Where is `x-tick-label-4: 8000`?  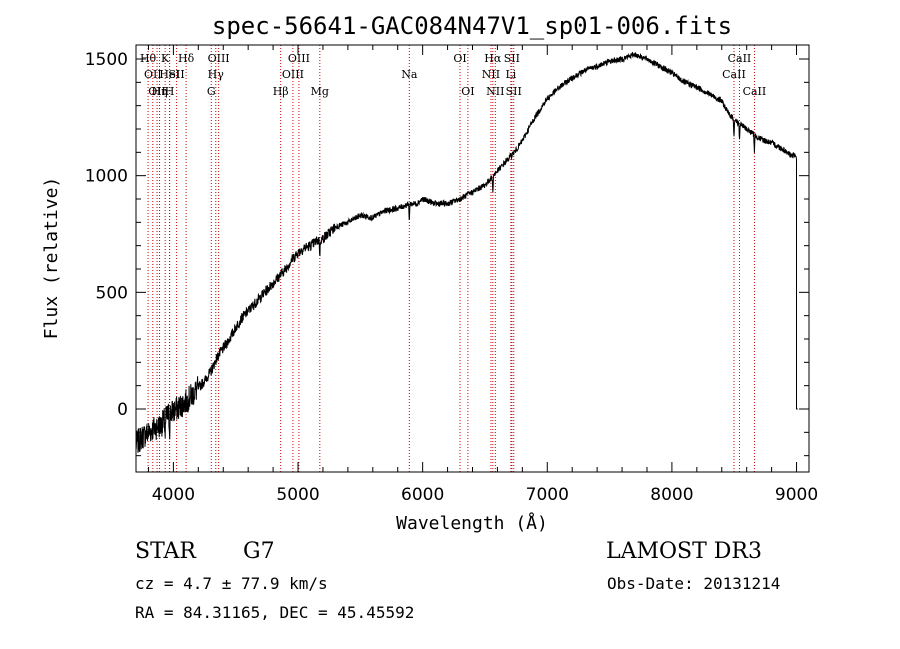 x-tick-label-4: 8000 is located at coordinates (671, 495).